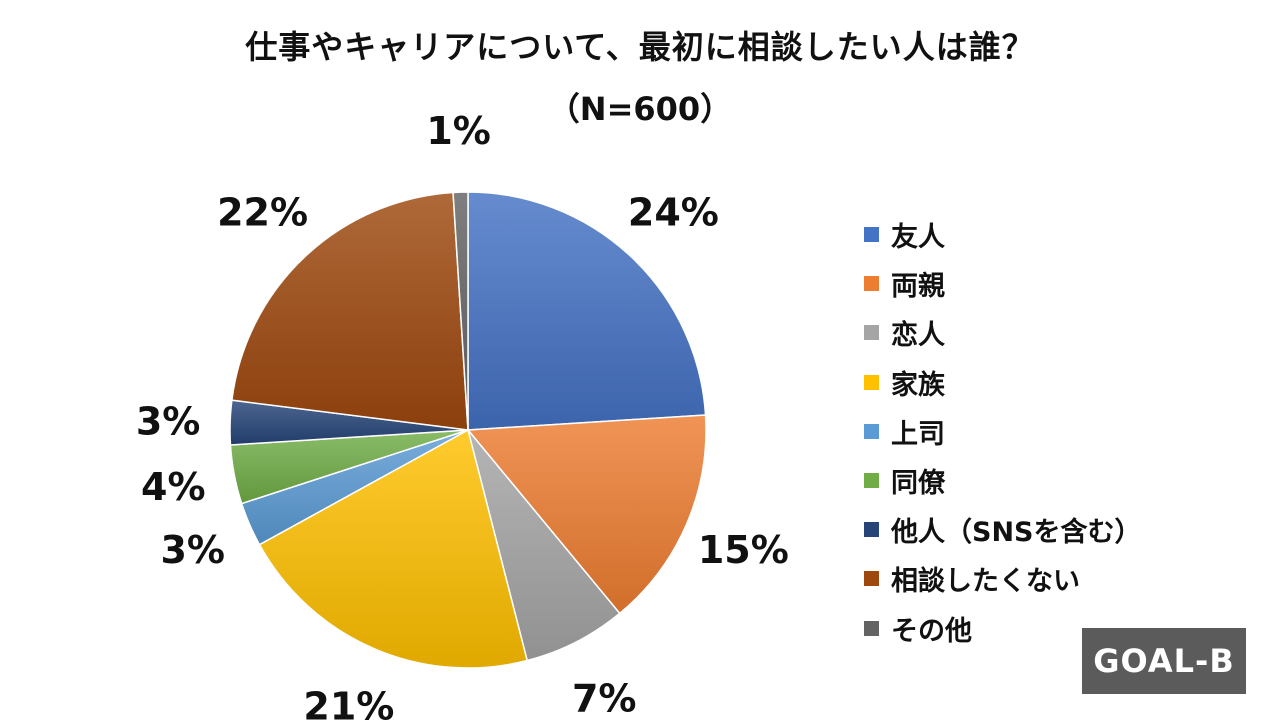  Describe the element at coordinates (1003, 382) in the screenshot. I see `legend-item: 家族` at that location.